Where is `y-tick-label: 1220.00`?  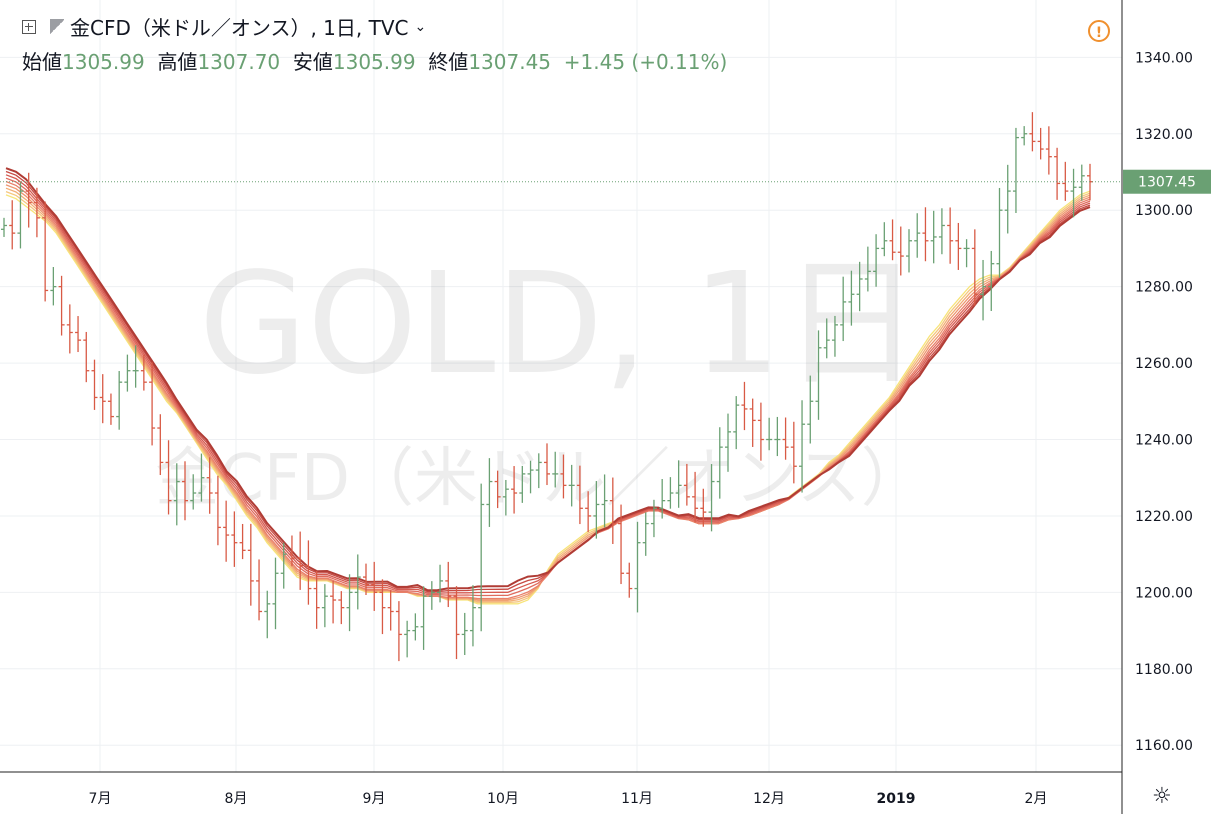 y-tick-label: 1220.00 is located at coordinates (1164, 517).